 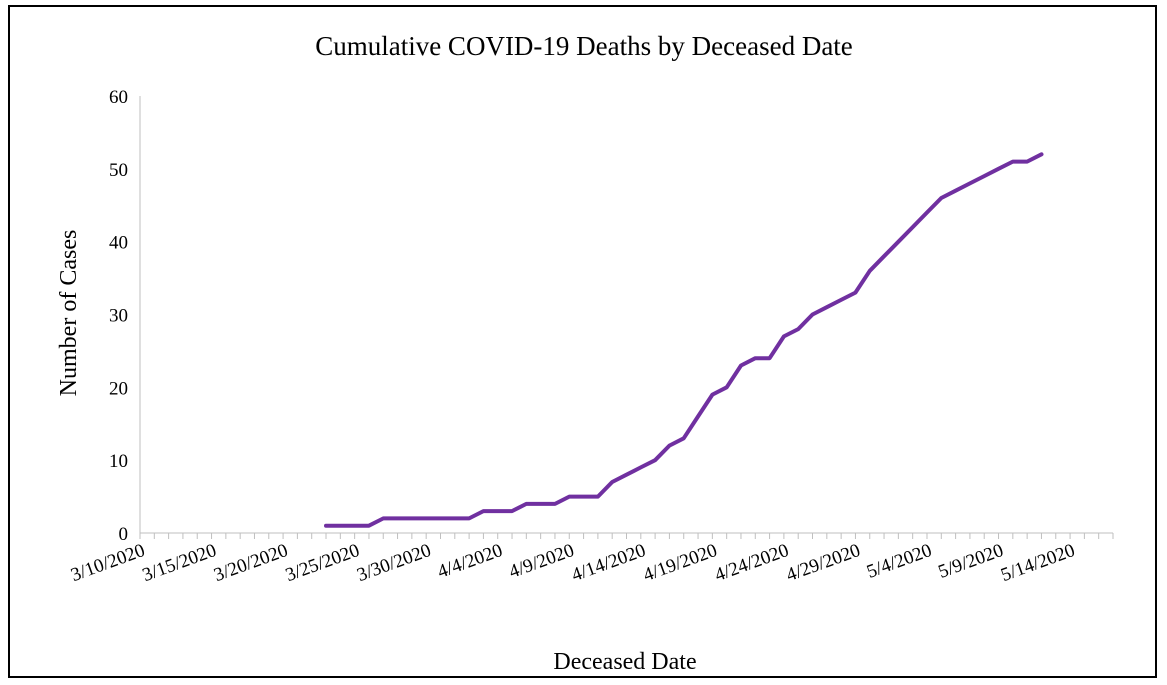 What do you see at coordinates (124, 534) in the screenshot?
I see `y-tick-label: 0` at bounding box center [124, 534].